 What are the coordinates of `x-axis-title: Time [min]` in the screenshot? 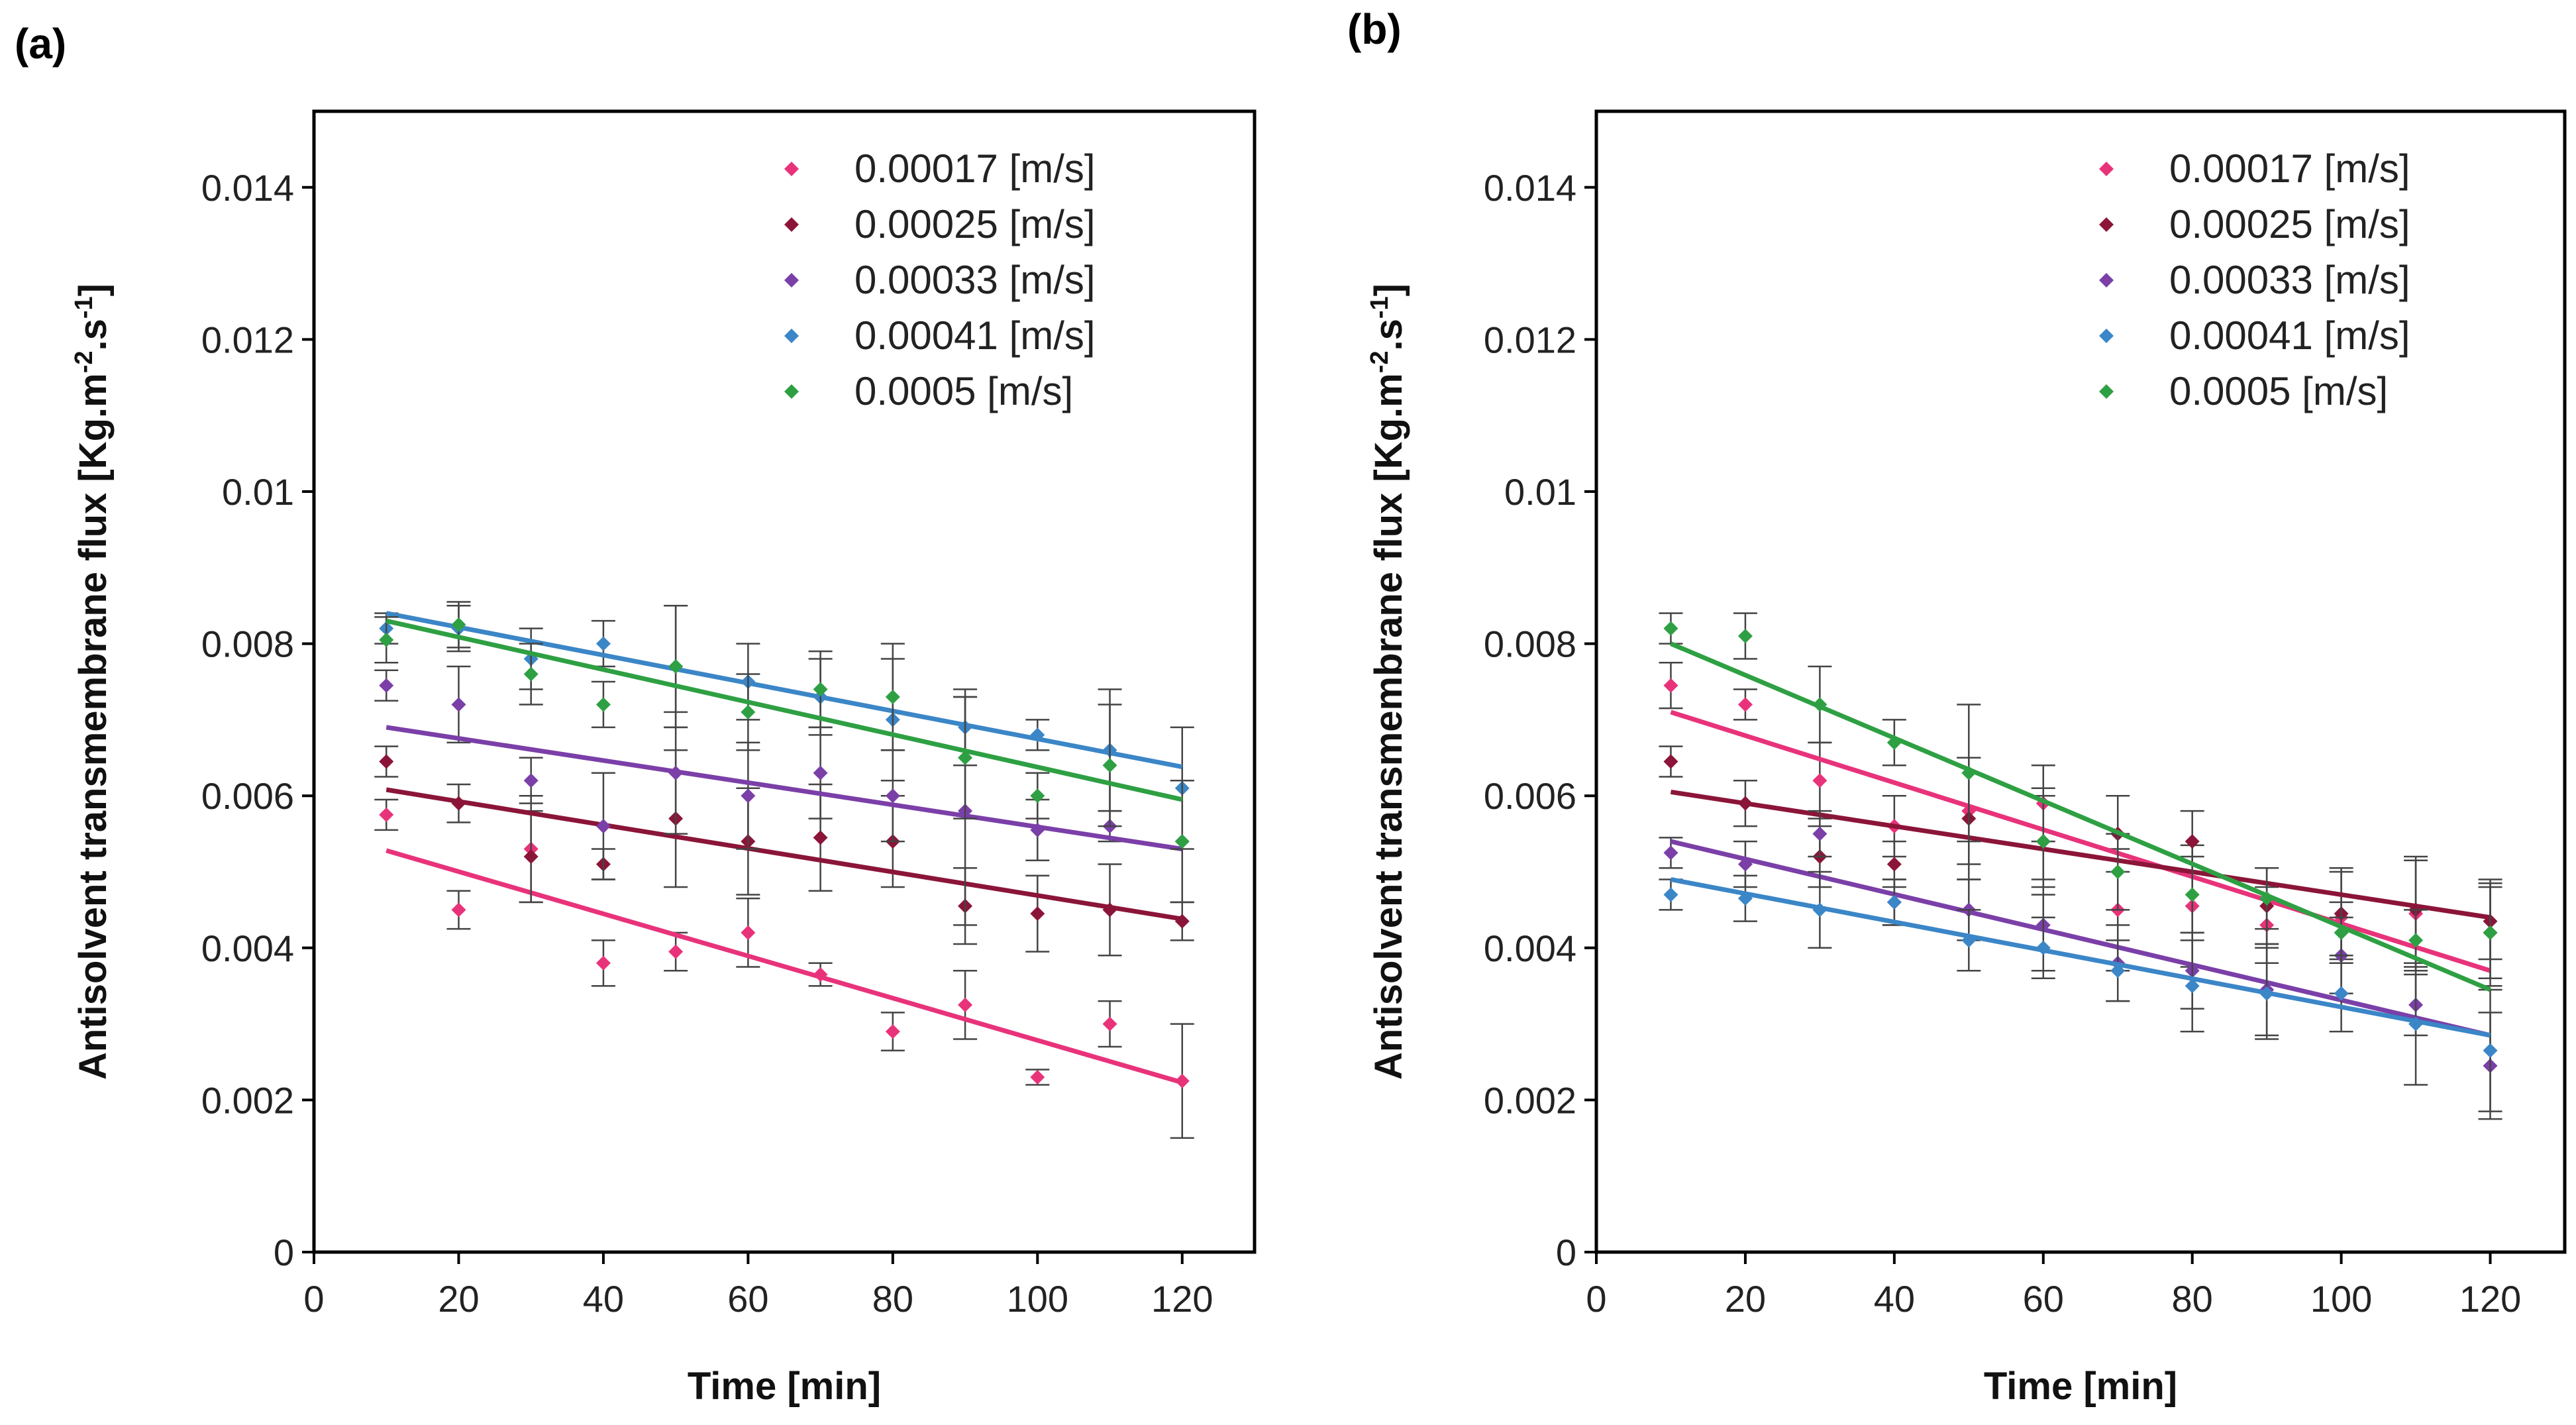 It's located at (784, 1386).